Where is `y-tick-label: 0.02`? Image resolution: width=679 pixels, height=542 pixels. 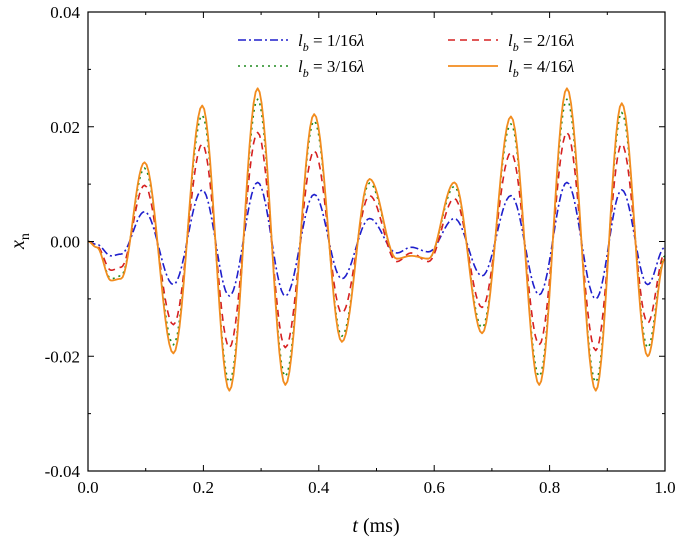 y-tick-label: 0.02 is located at coordinates (65, 127).